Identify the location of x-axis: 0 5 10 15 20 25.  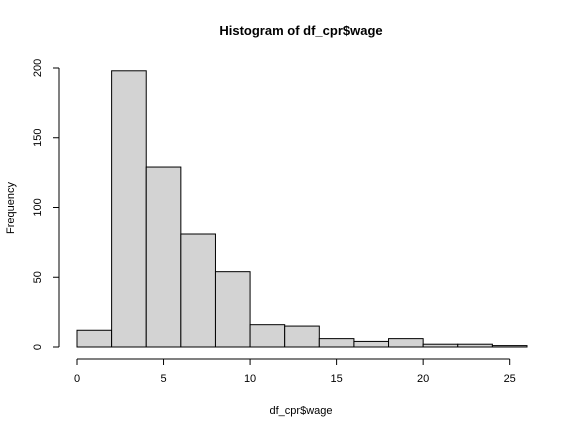
(295, 371).